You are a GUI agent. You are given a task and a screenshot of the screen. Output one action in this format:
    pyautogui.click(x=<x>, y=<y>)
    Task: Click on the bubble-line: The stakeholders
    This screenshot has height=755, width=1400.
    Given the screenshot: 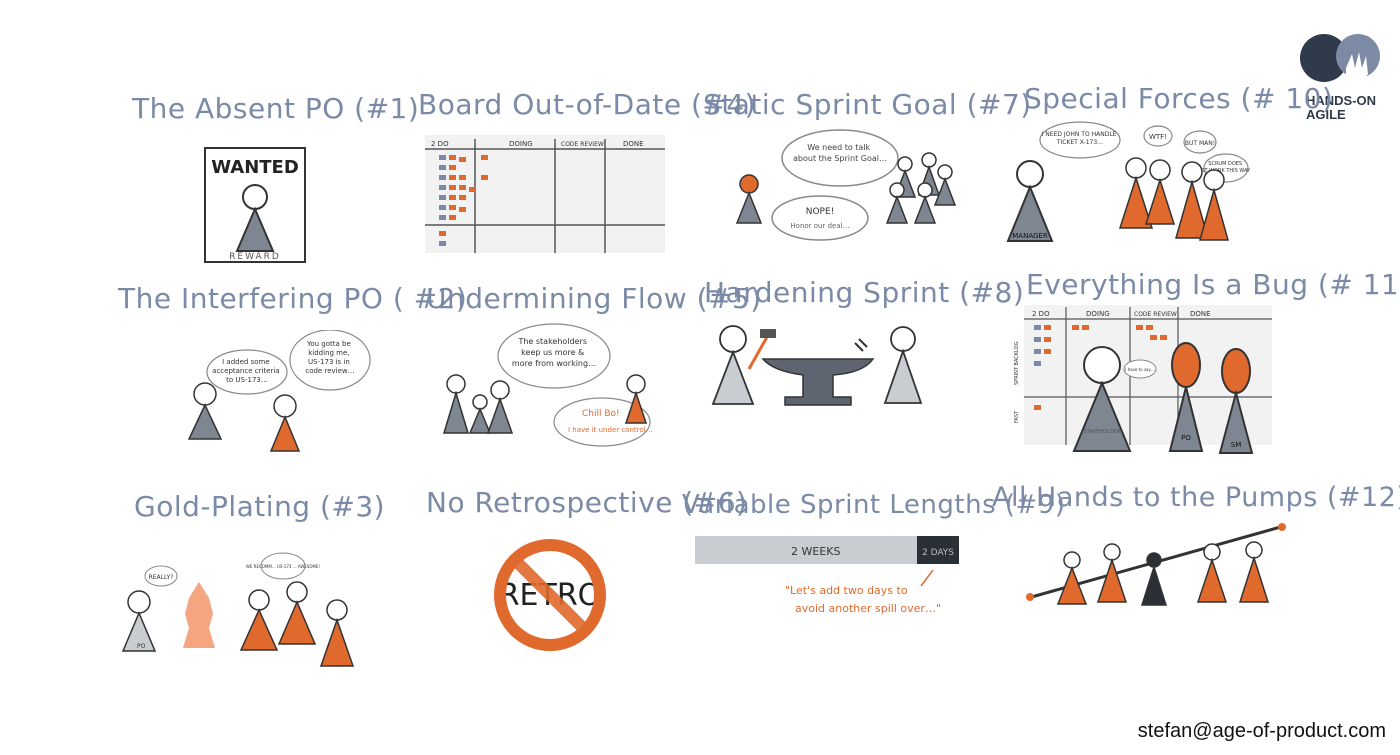 What is the action you would take?
    pyautogui.click(x=552, y=341)
    